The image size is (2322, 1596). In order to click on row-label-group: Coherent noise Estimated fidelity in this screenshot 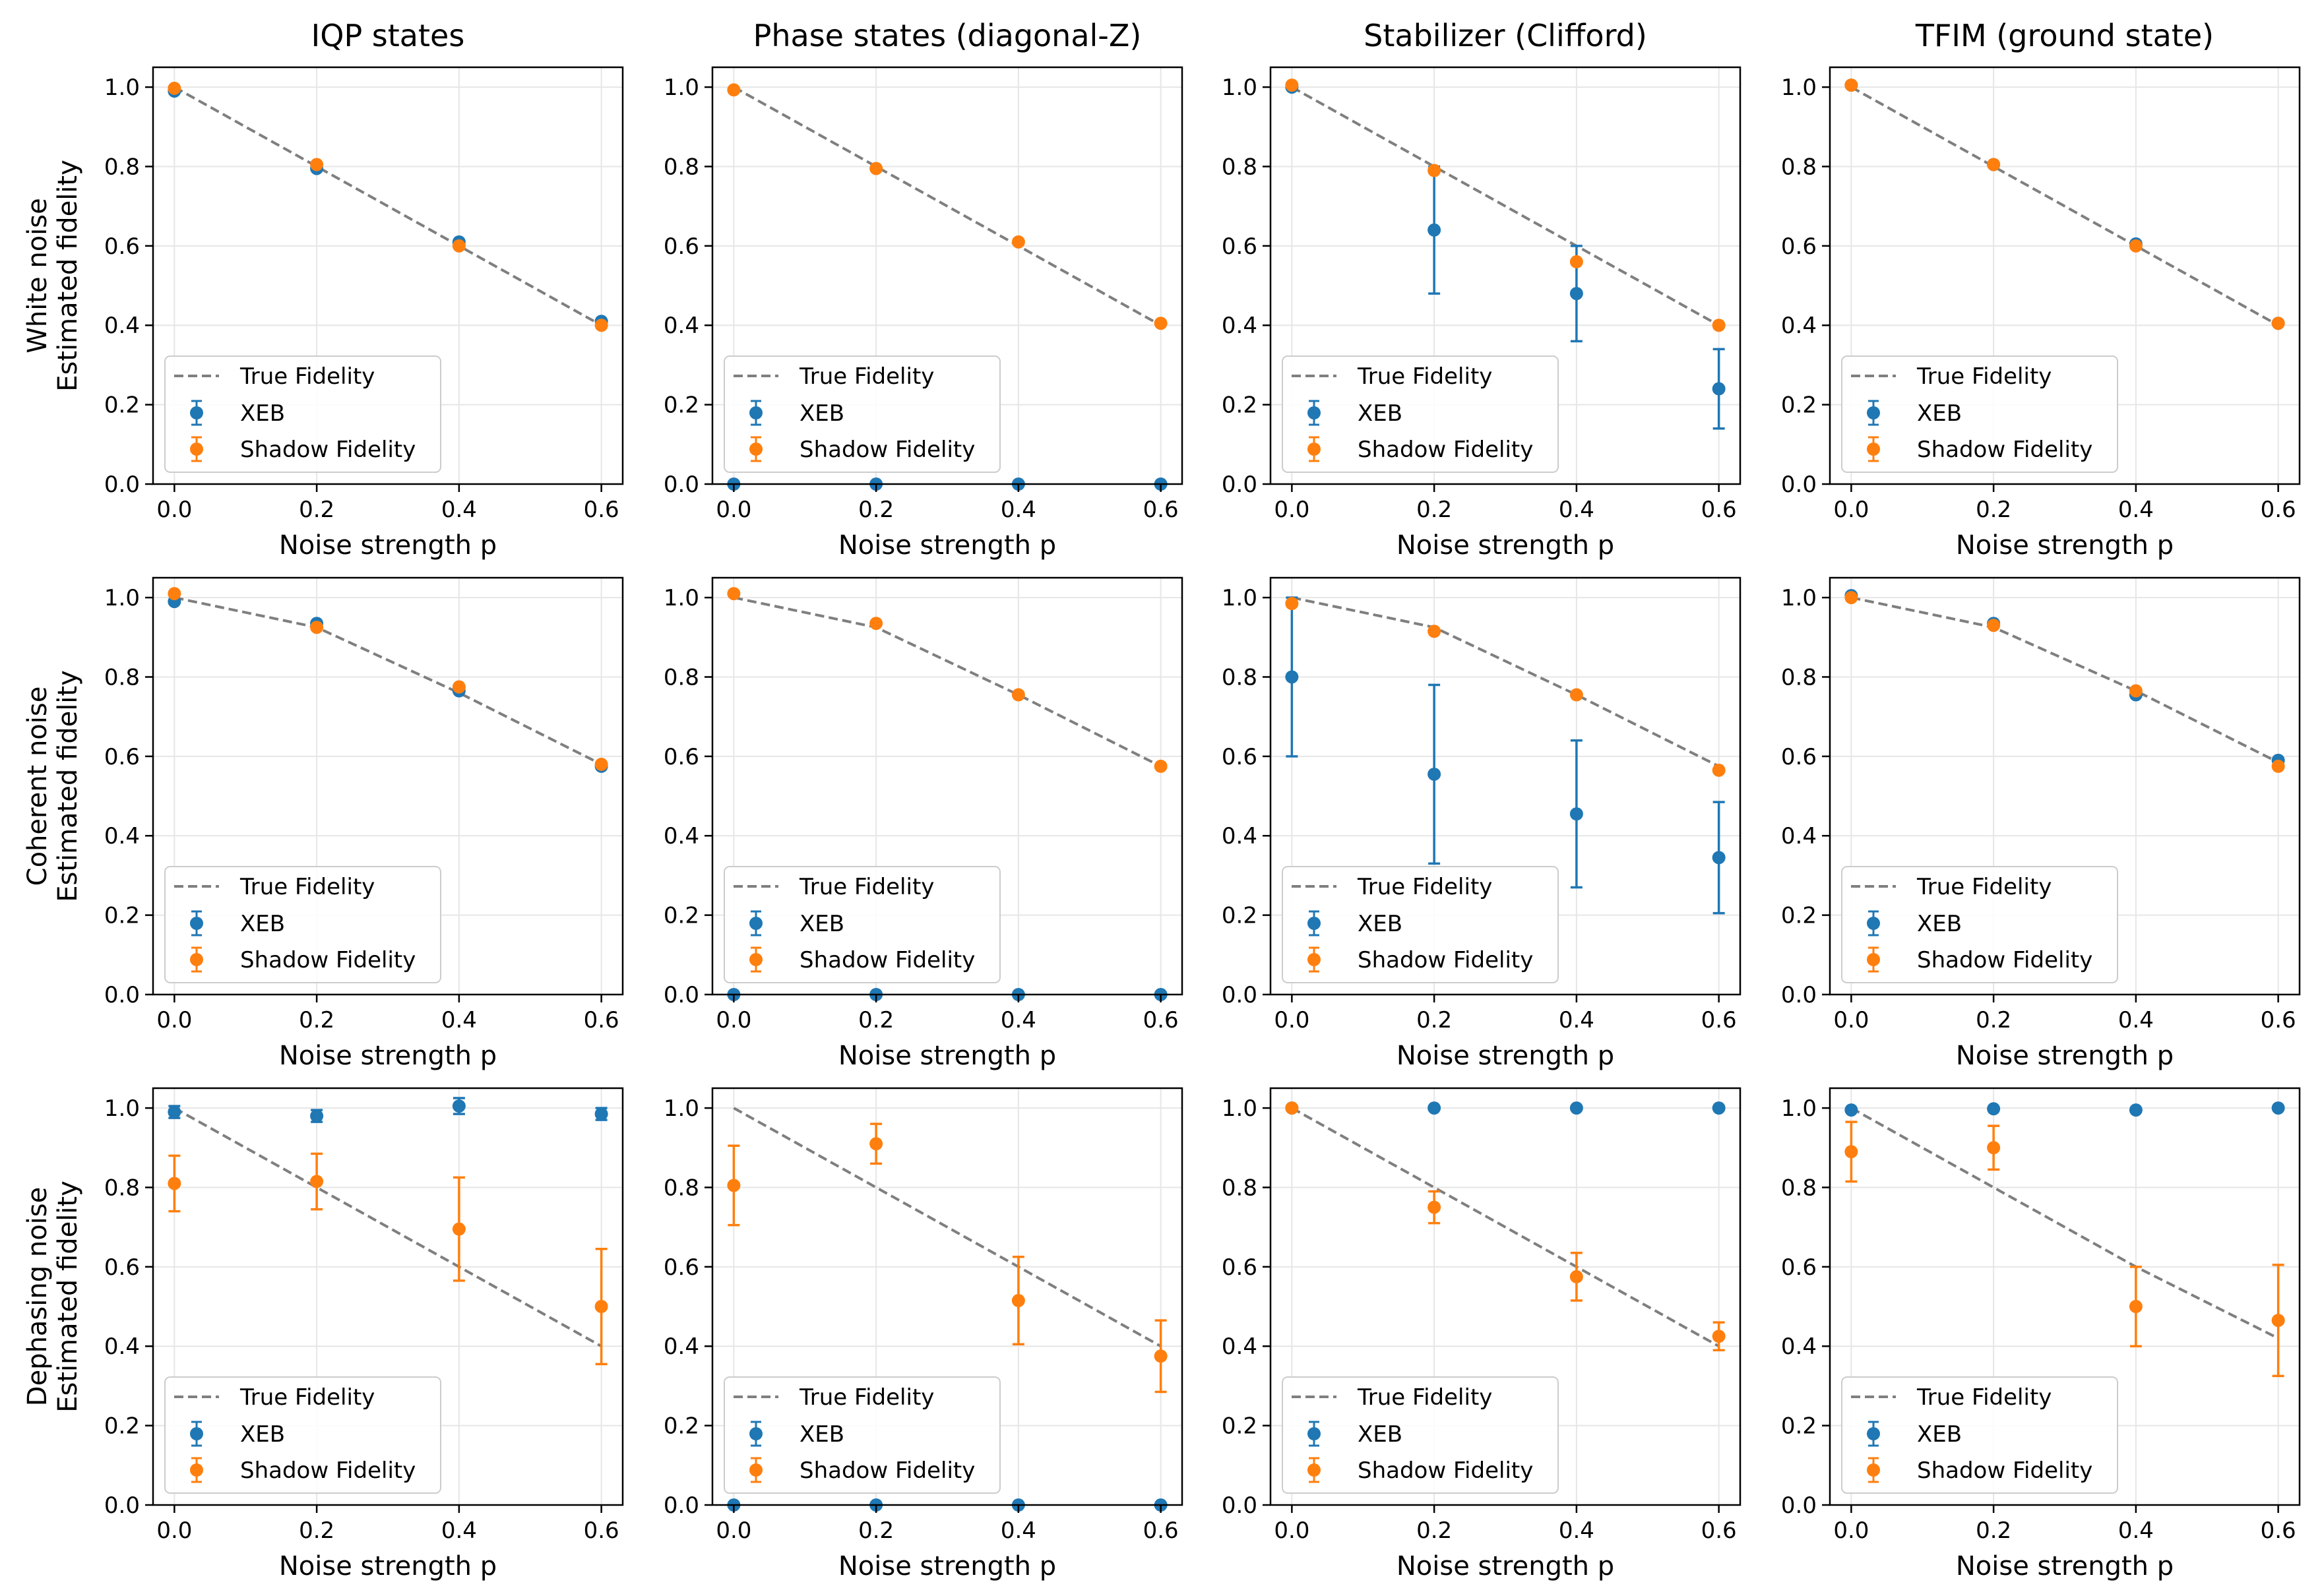, I will do `click(52, 786)`.